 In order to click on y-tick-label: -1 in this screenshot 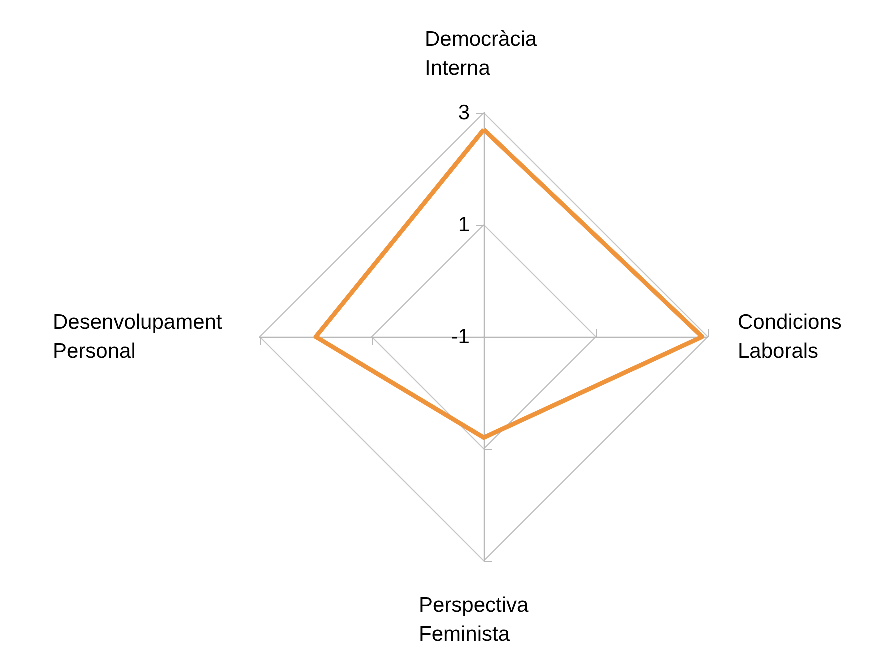, I will do `click(460, 337)`.